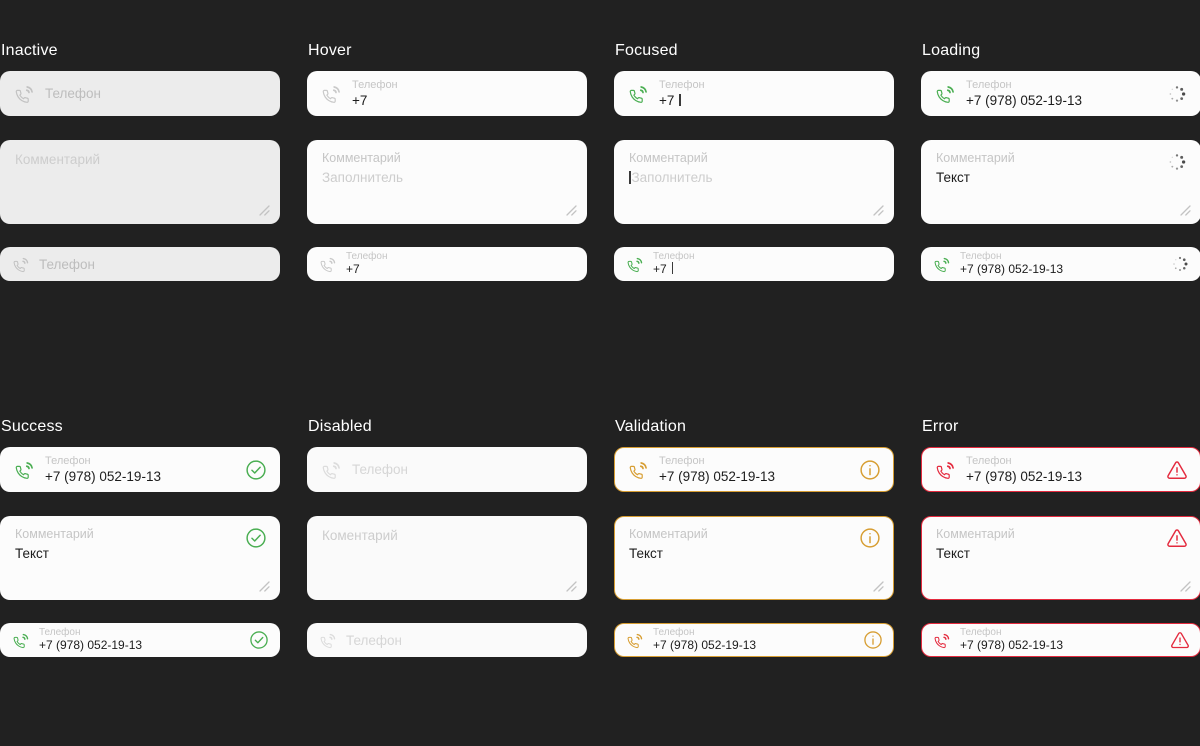  Describe the element at coordinates (754, 177) in the screenshot. I see `field-placeholder: Заполнитель` at that location.